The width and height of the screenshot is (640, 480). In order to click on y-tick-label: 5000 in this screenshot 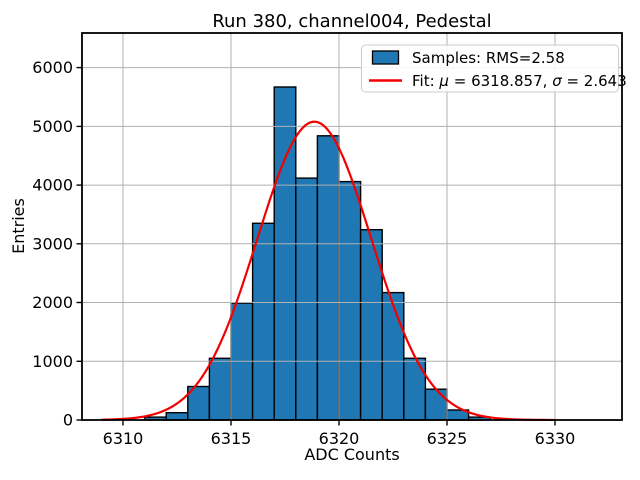, I will do `click(52, 126)`.